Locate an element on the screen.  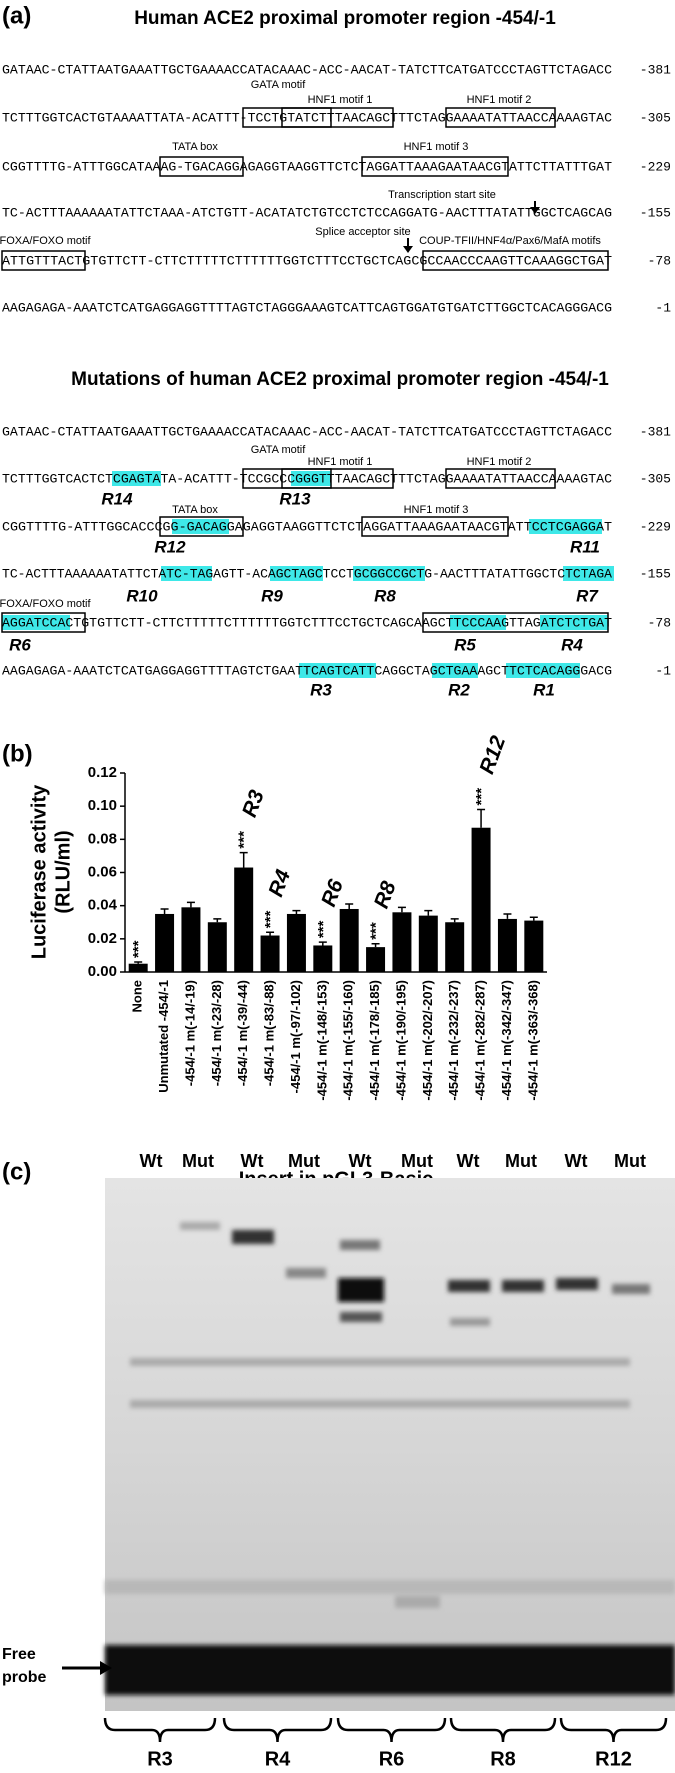
x-tick-label: -454/-1 m(-23/-28) is located at coordinates (216, 1033).